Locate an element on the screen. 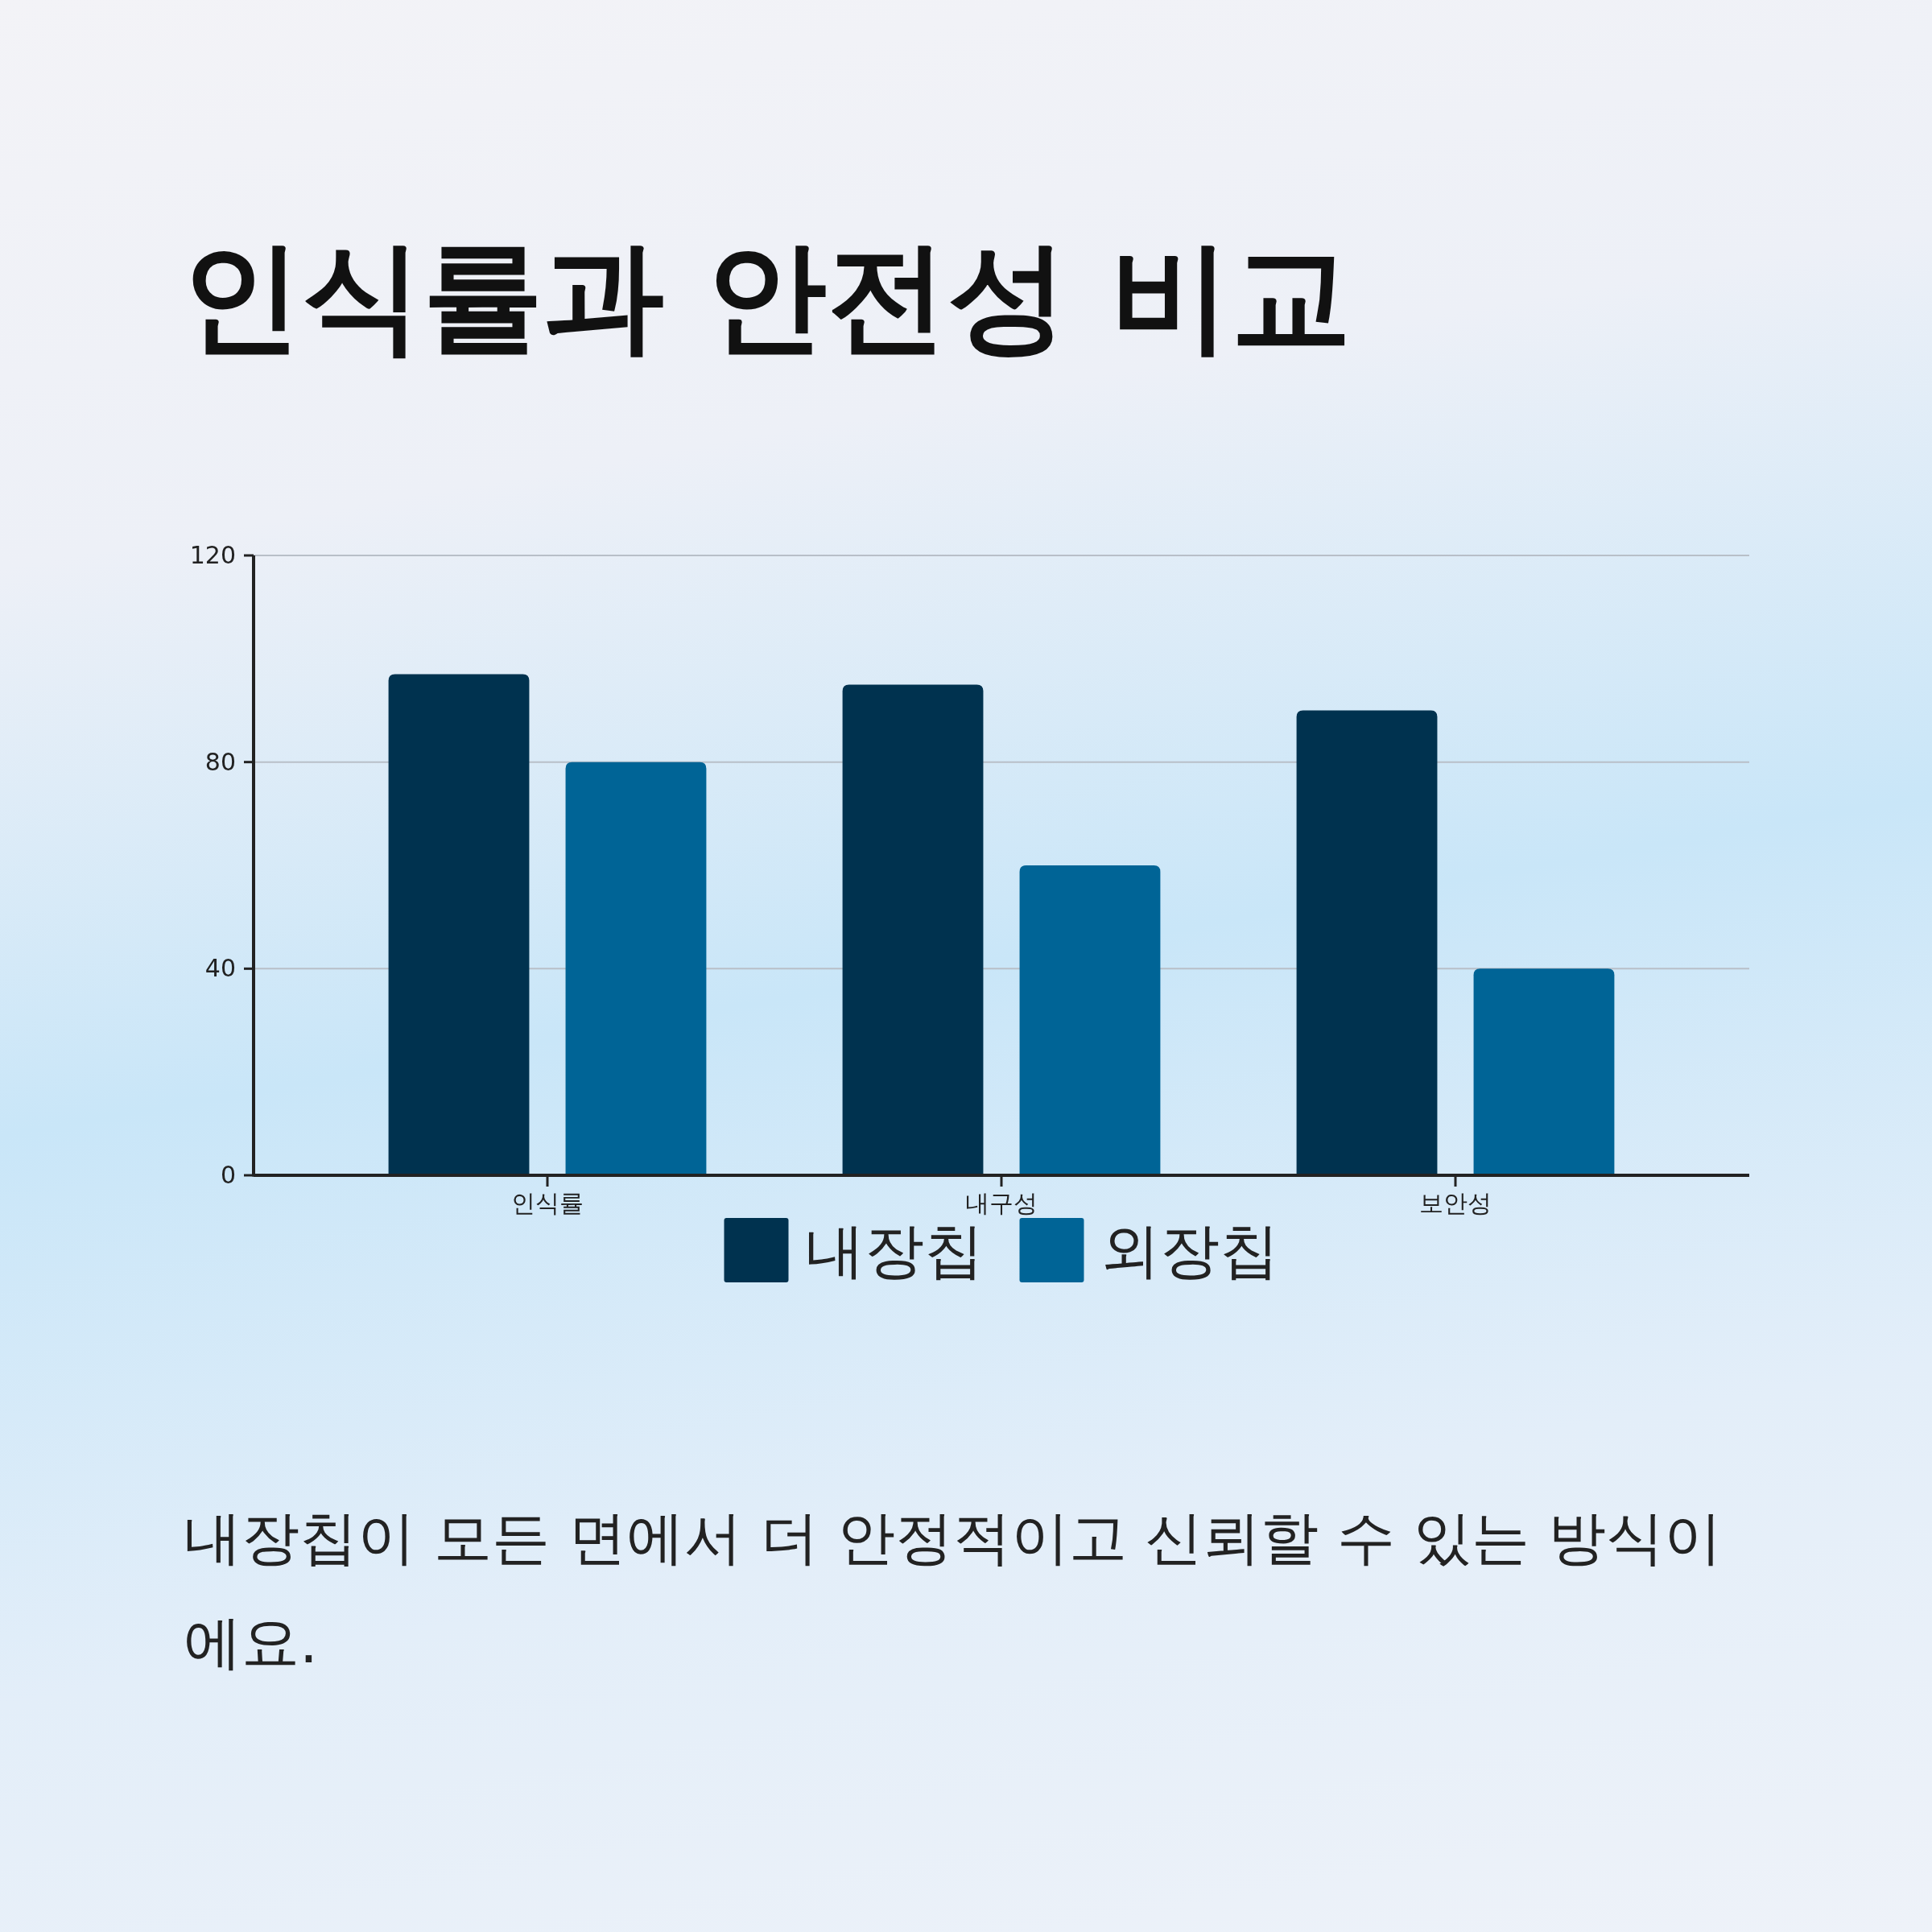 This screenshot has width=1932, height=1932. y-tick-label: 120 is located at coordinates (212, 555).